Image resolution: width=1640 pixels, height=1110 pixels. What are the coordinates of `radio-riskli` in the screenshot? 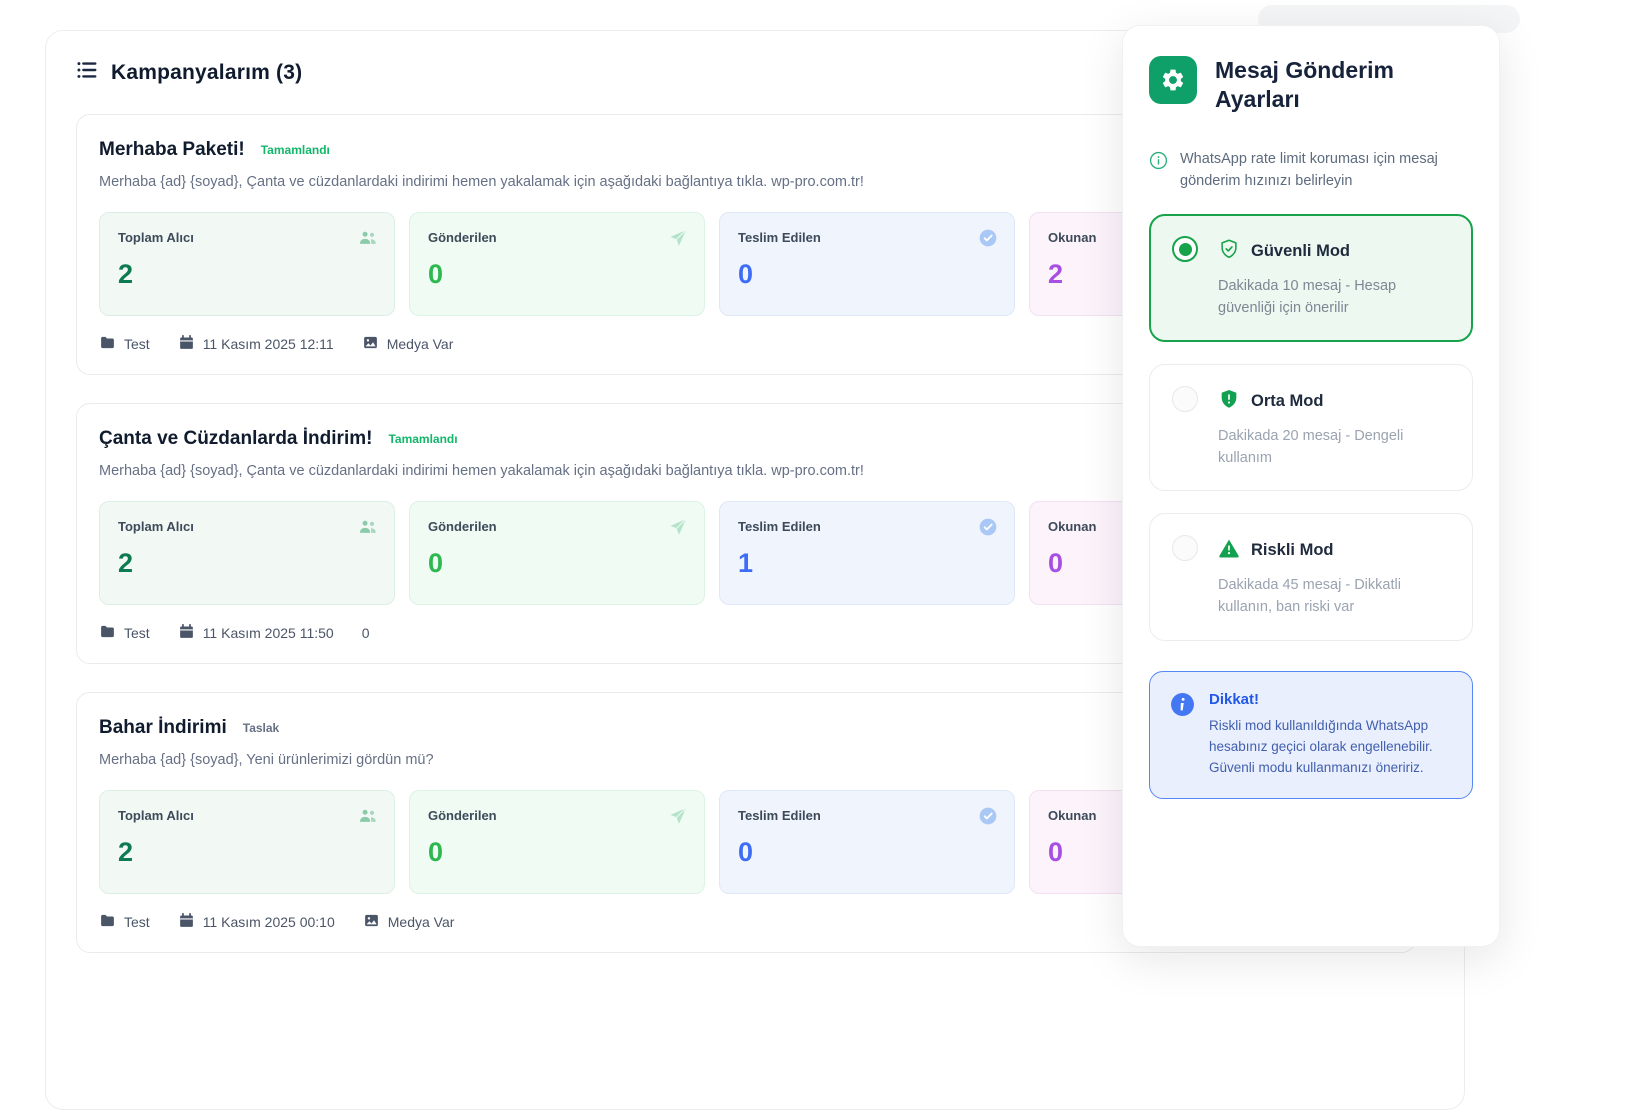 It's located at (1185, 548).